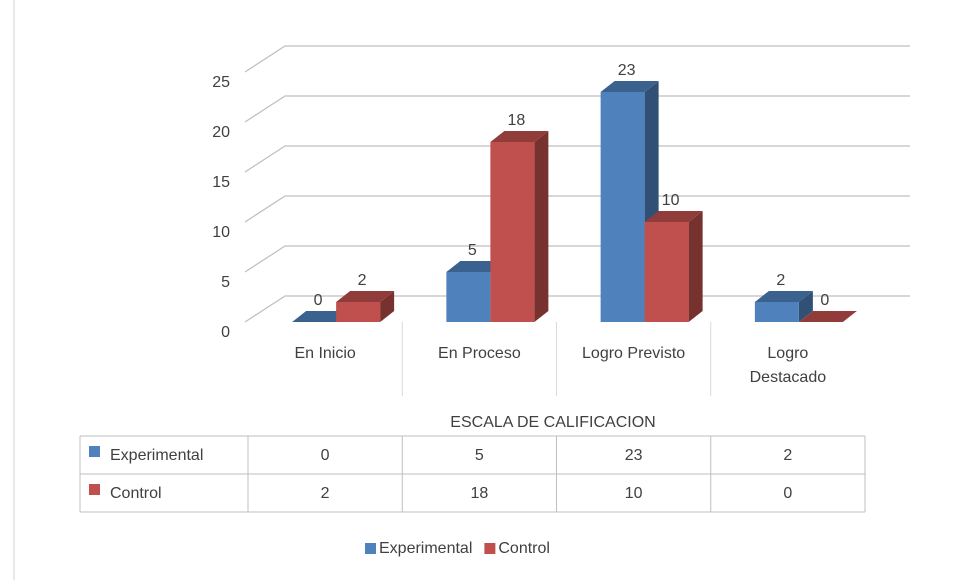 This screenshot has width=955, height=580. Describe the element at coordinates (425, 548) in the screenshot. I see `legend-label: Experimental` at that location.